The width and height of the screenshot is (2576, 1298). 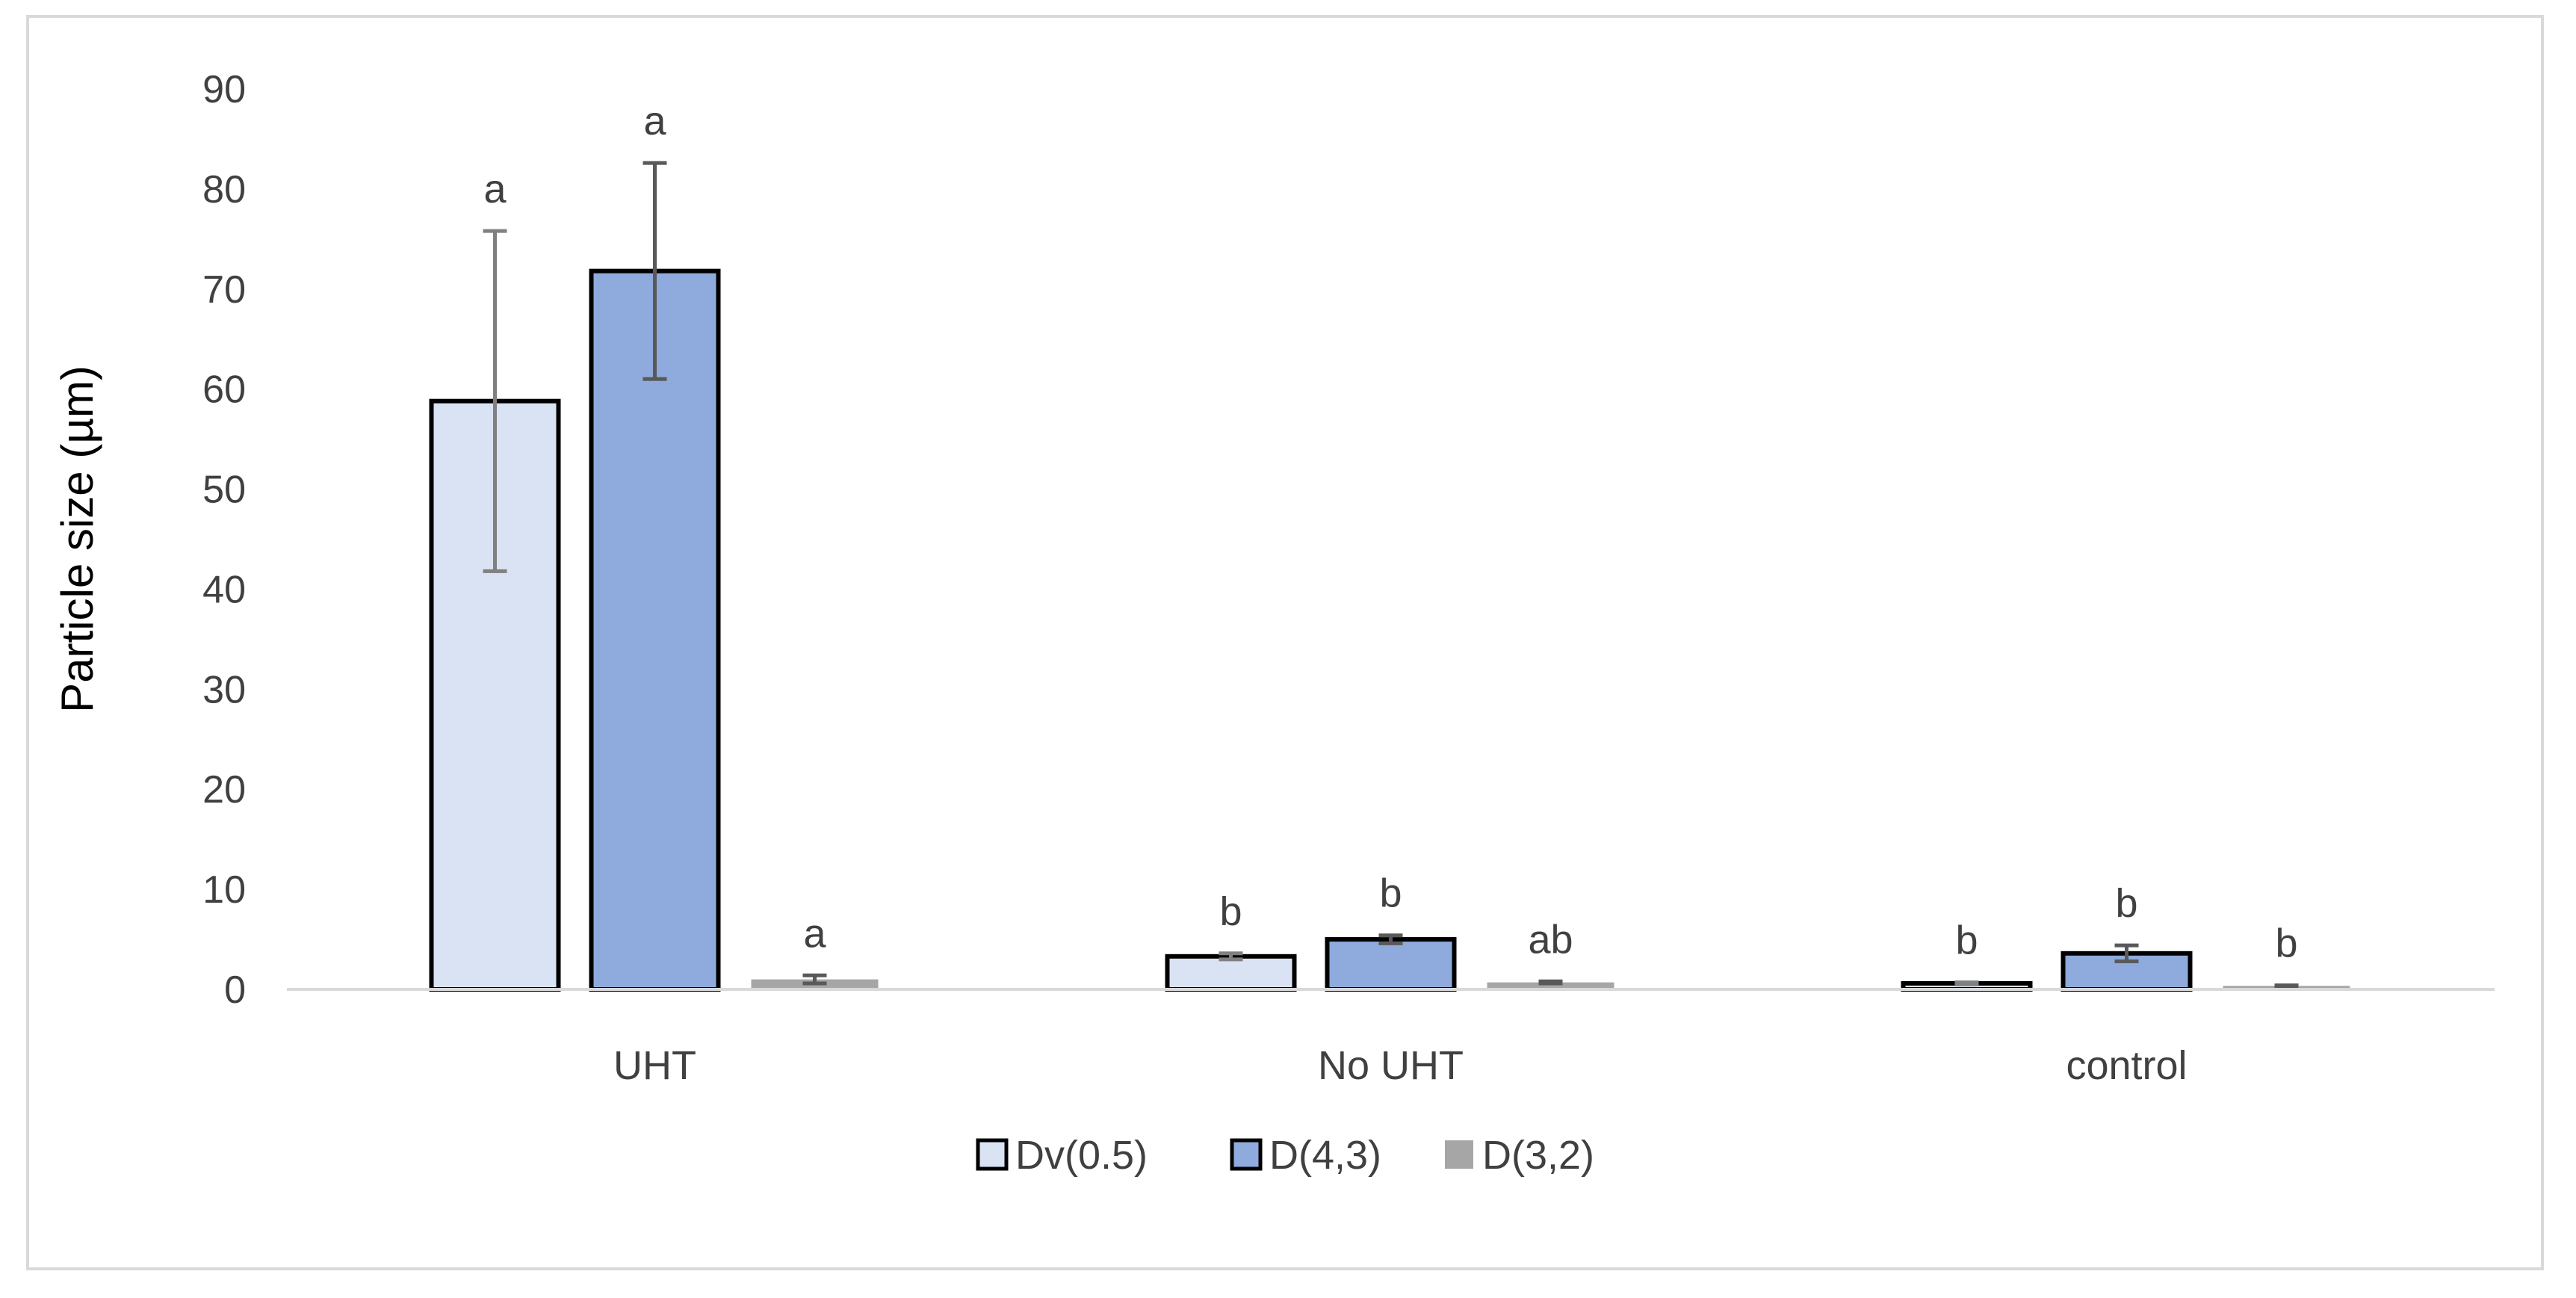 What do you see at coordinates (2126, 1065) in the screenshot?
I see `x-category-label: control` at bounding box center [2126, 1065].